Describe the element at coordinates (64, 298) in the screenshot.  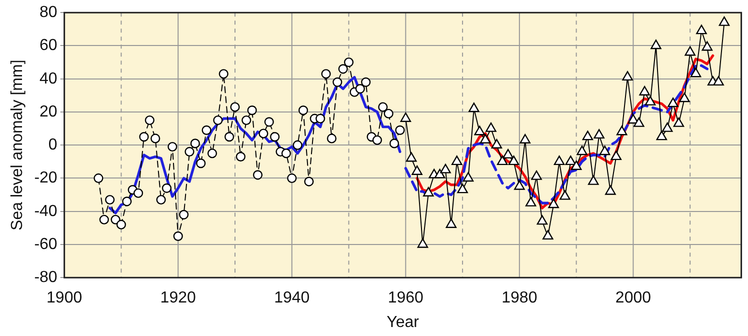
I see `x-tick-label: 1900` at that location.